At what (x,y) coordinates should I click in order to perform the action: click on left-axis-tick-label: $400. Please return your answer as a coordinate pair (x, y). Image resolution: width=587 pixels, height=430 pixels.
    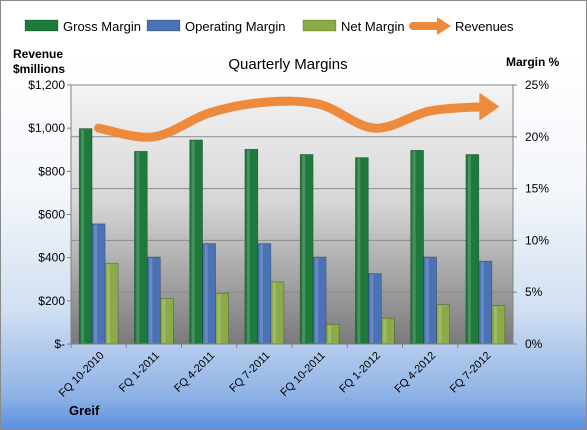
    Looking at the image, I should click on (51, 258).